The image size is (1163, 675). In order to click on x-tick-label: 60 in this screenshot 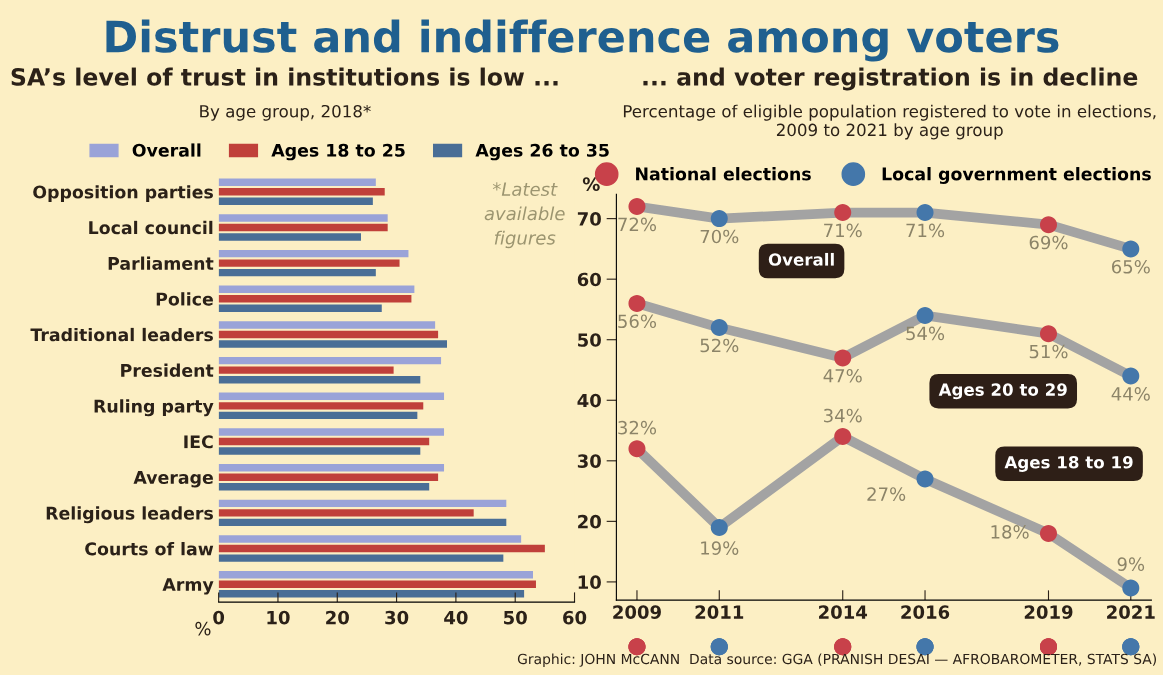, I will do `click(575, 617)`.